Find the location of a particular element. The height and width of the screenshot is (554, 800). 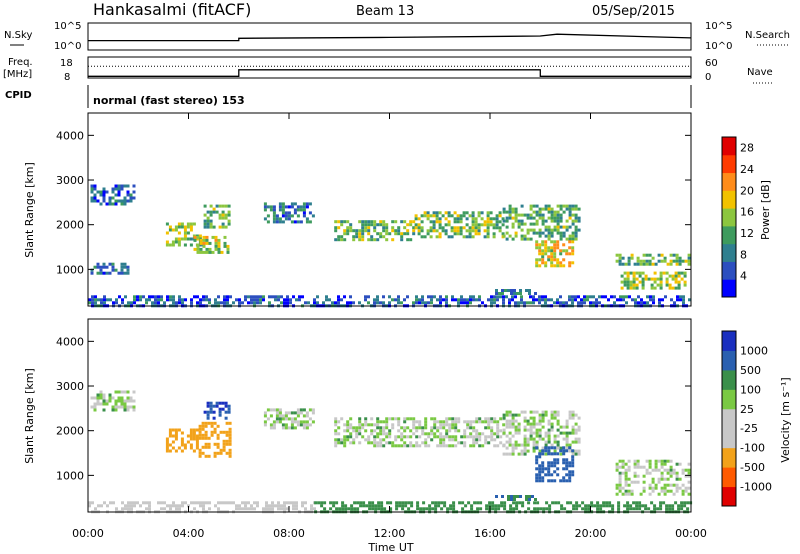

x-tick-label: 00:00 is located at coordinates (691, 533).